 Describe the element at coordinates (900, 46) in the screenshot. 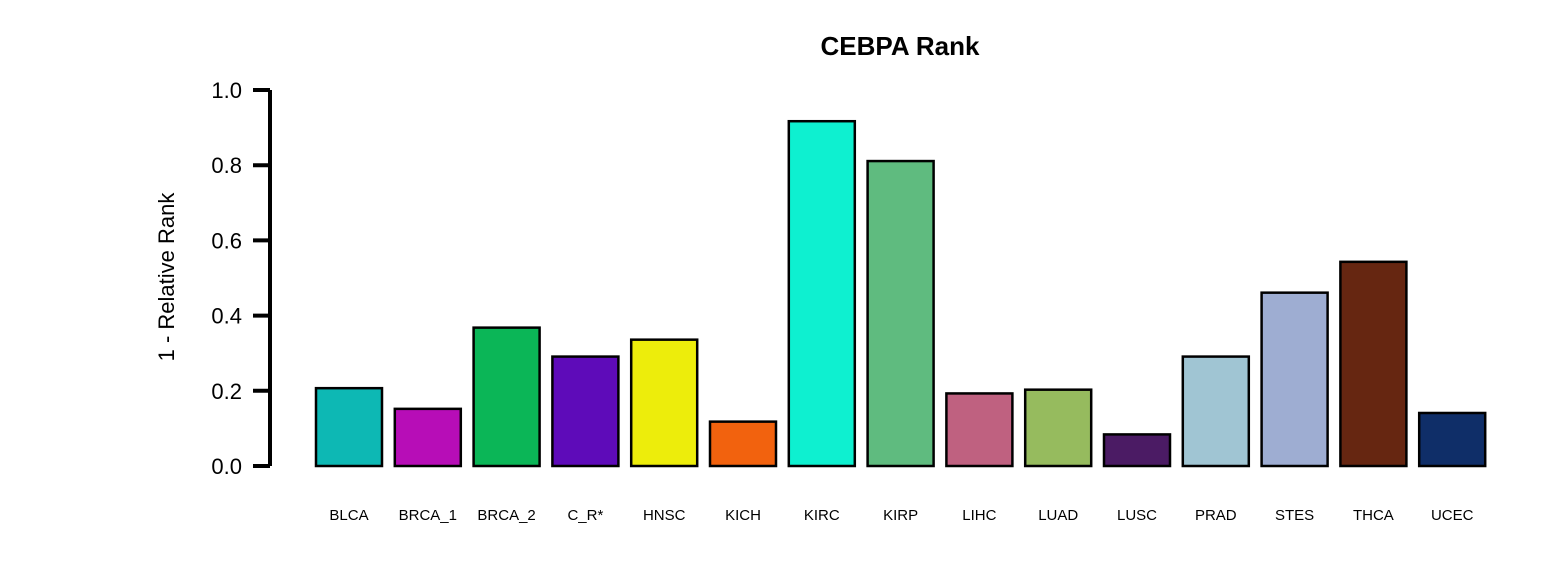

I see `chart-title: CEBPA Rank` at that location.